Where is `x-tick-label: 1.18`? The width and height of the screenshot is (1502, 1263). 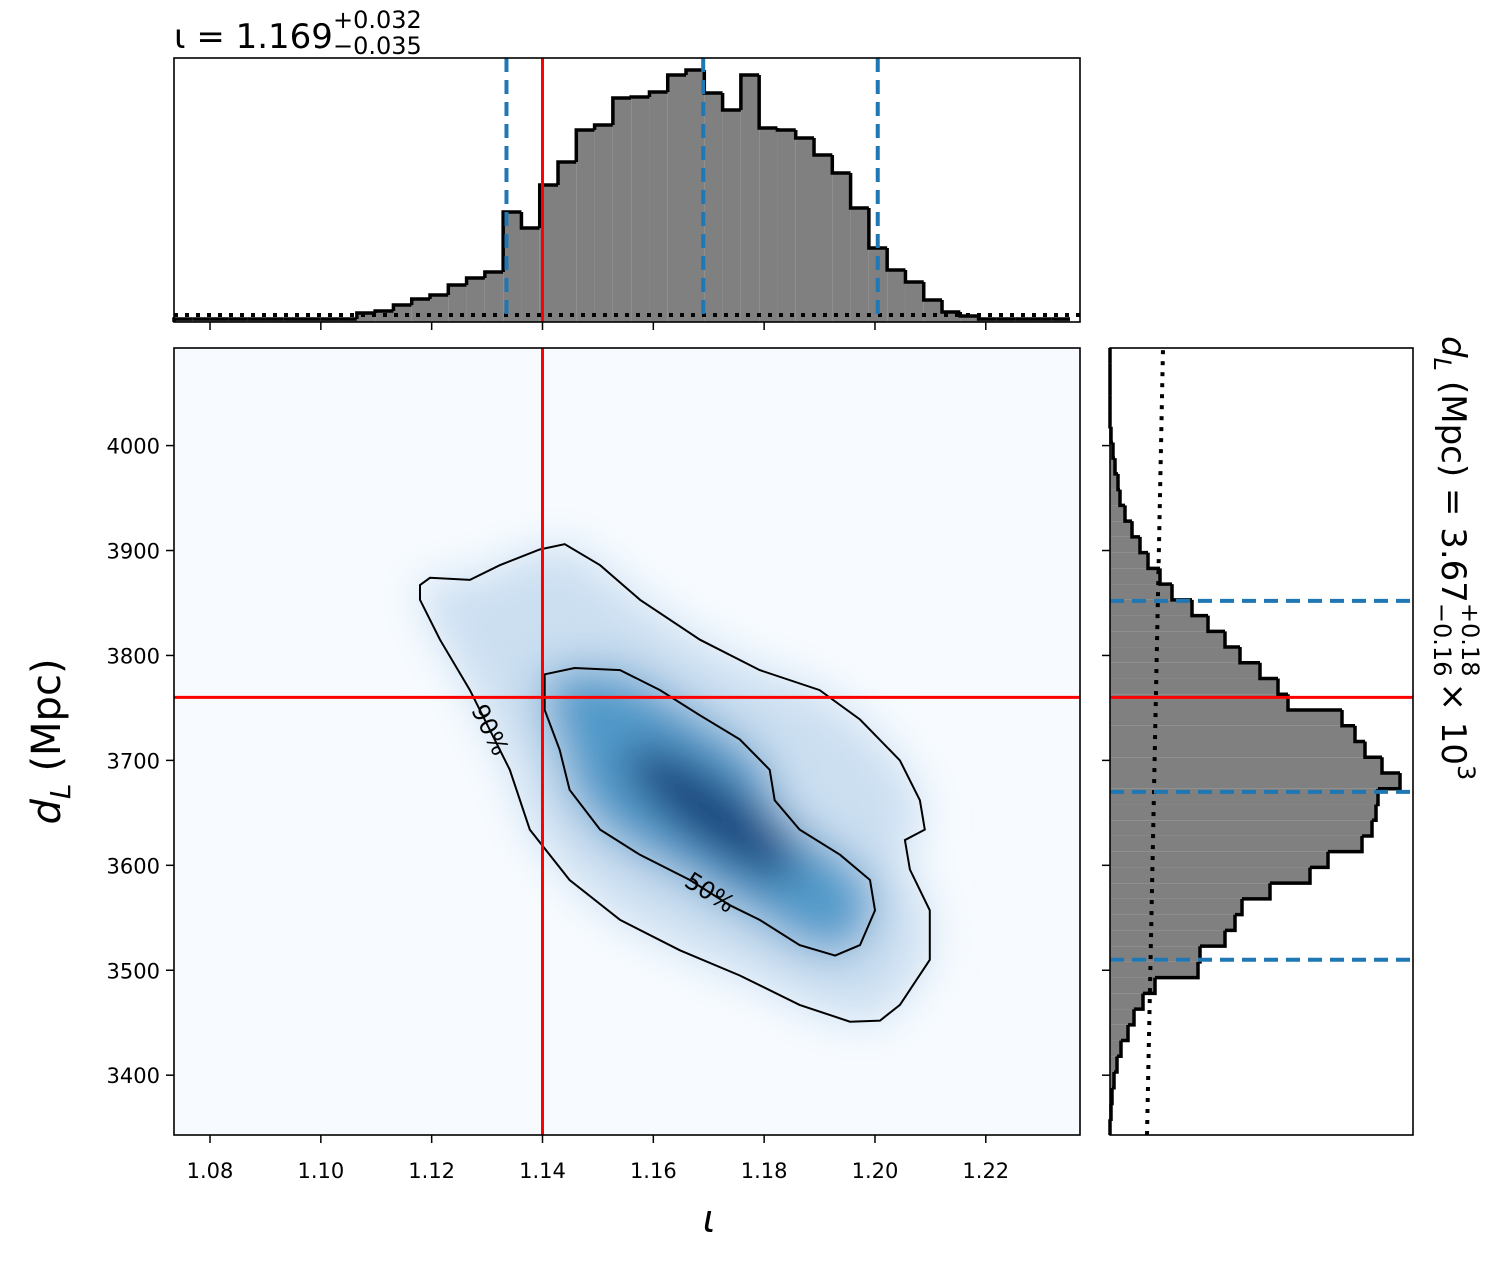
x-tick-label: 1.18 is located at coordinates (764, 1171).